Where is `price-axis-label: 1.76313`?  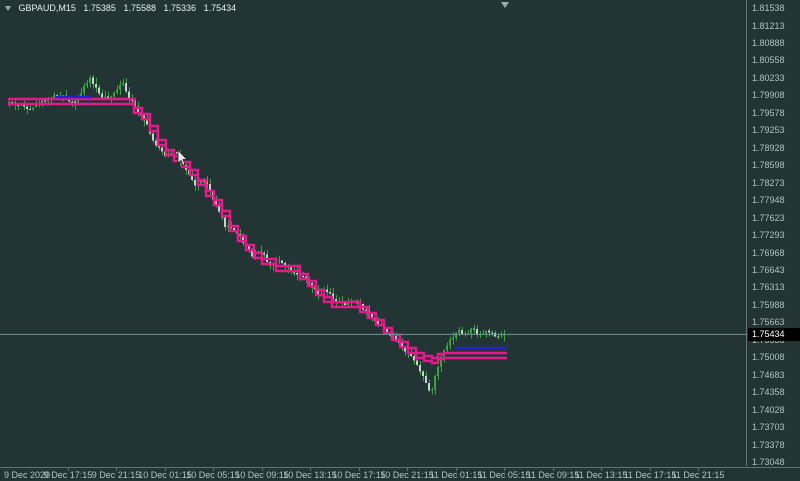
price-axis-label: 1.76313 is located at coordinates (768, 287).